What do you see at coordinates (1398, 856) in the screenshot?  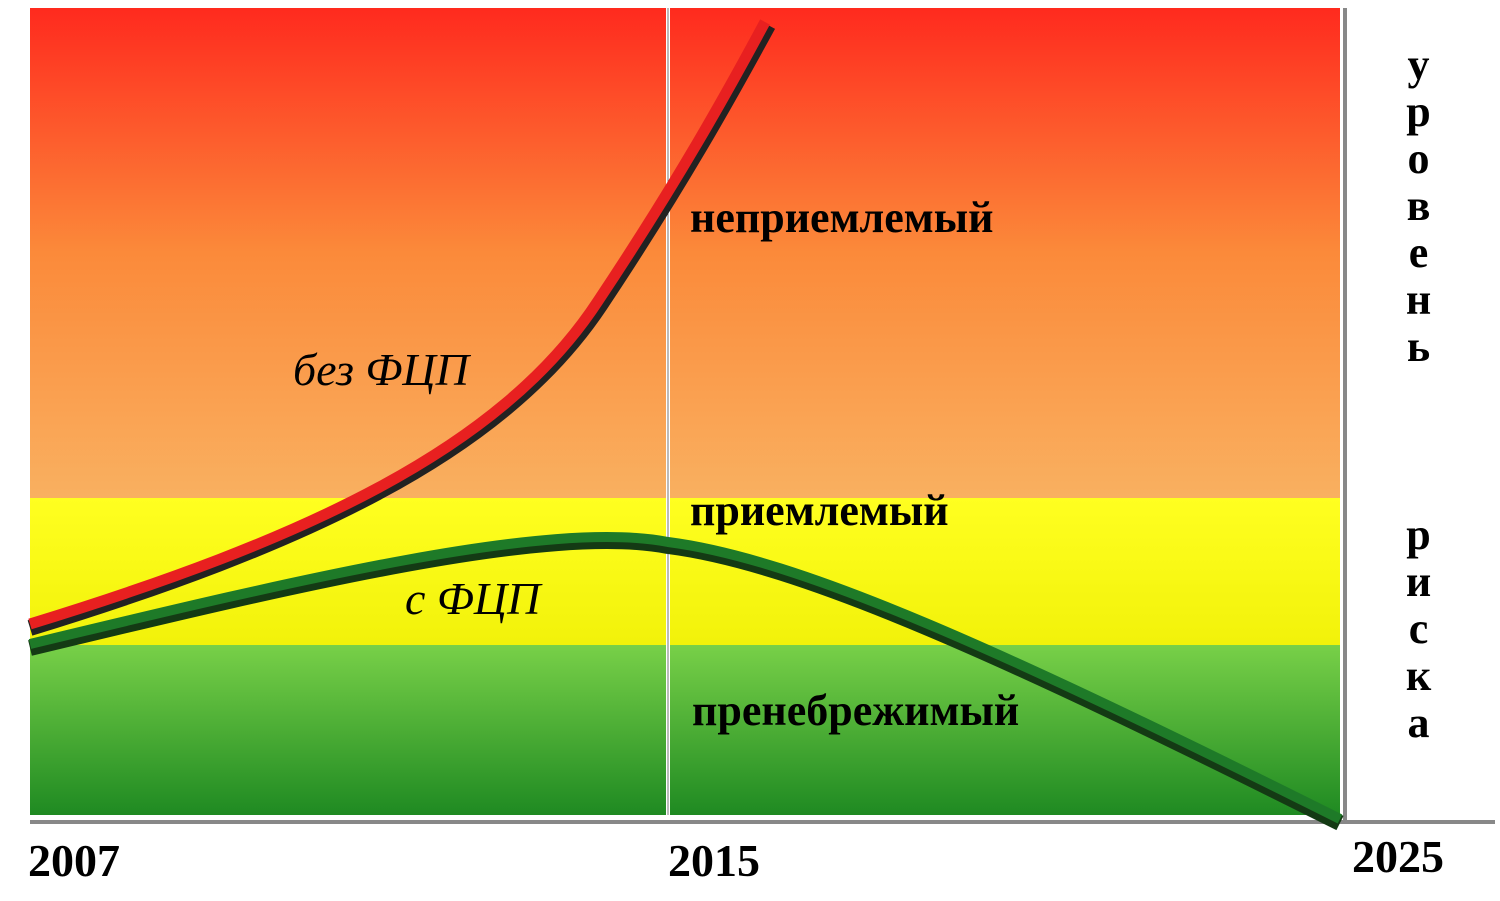 I see `axis-label: 2025` at bounding box center [1398, 856].